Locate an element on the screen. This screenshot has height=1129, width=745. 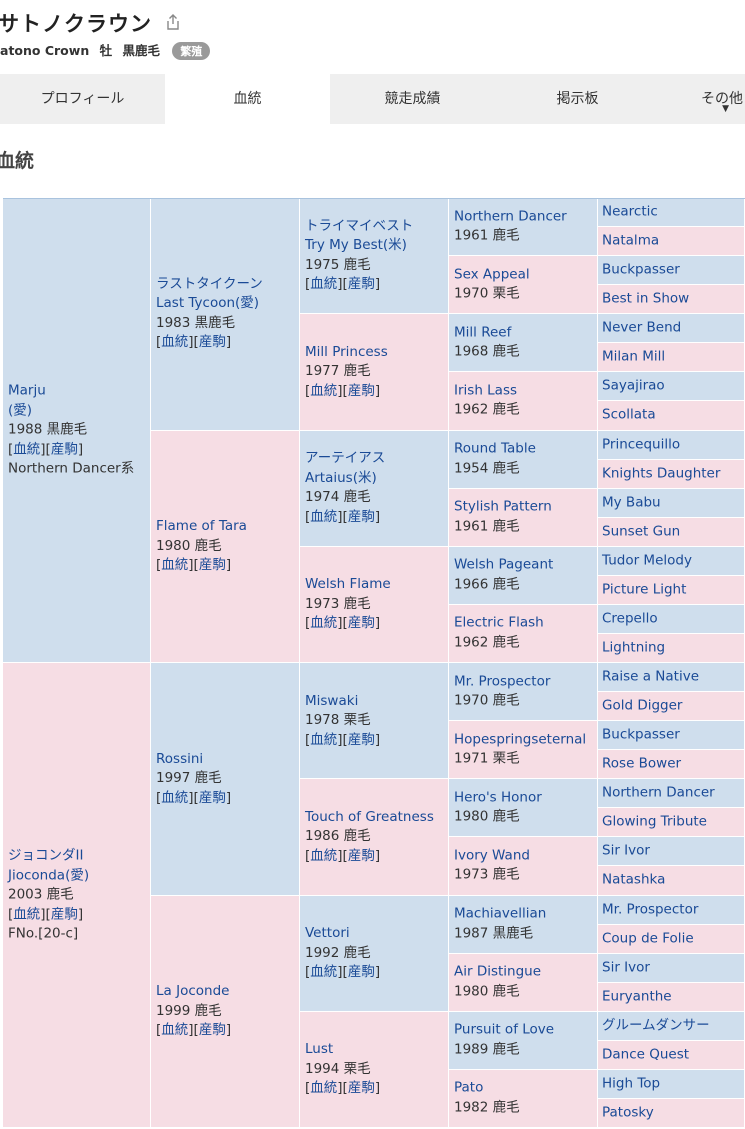
horse-name-link: Hopespringseternal is located at coordinates (520, 739).